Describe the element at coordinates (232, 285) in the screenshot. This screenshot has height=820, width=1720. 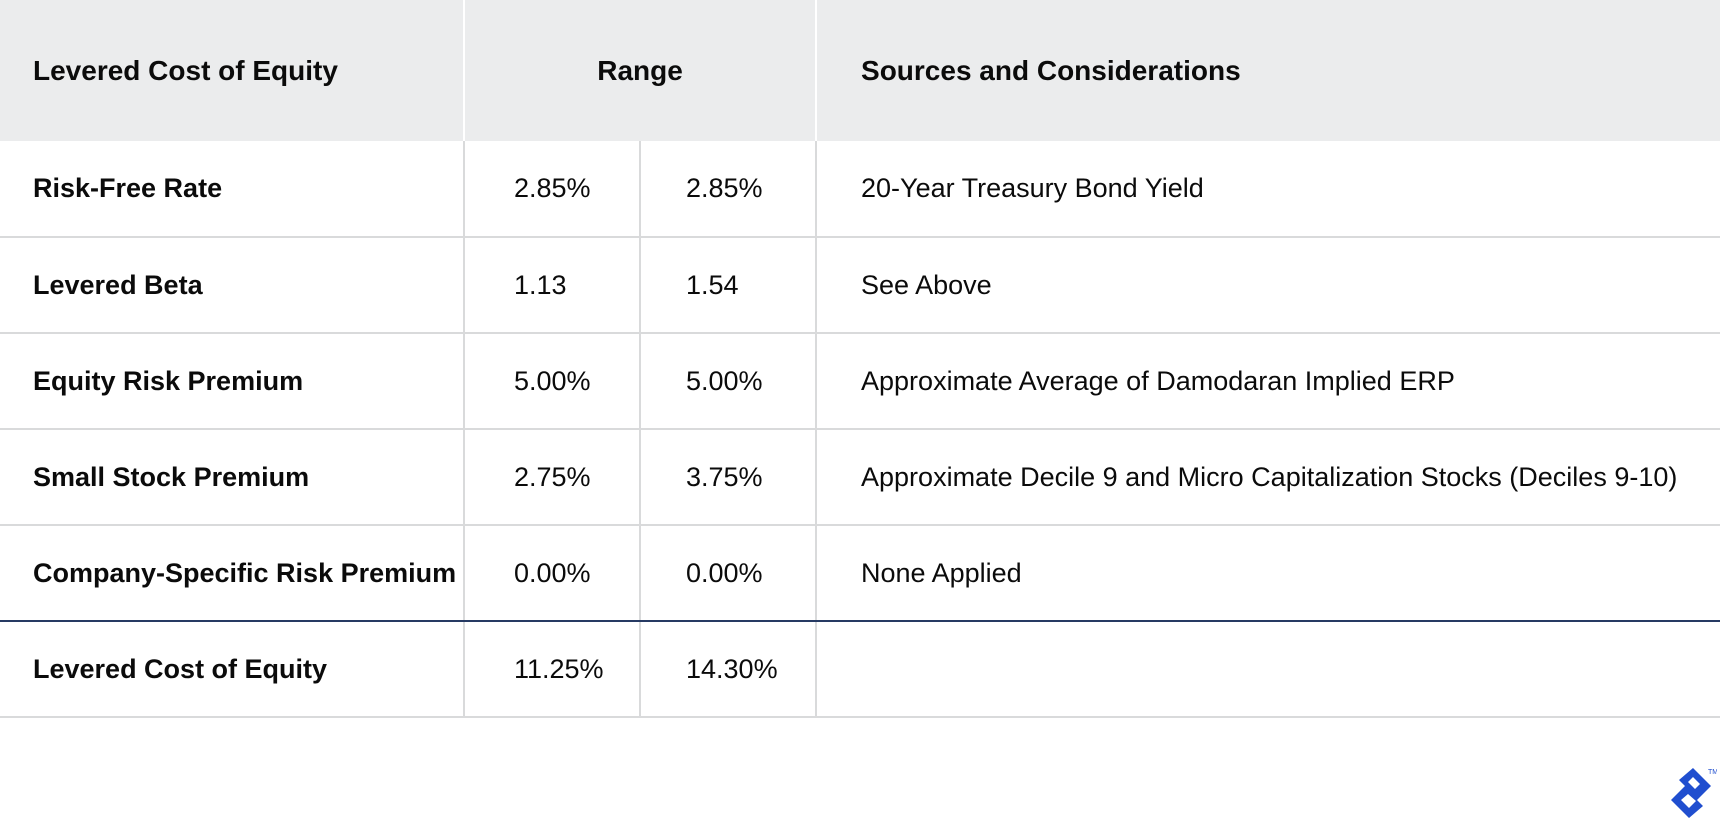
I see `row-label: Levered Beta` at that location.